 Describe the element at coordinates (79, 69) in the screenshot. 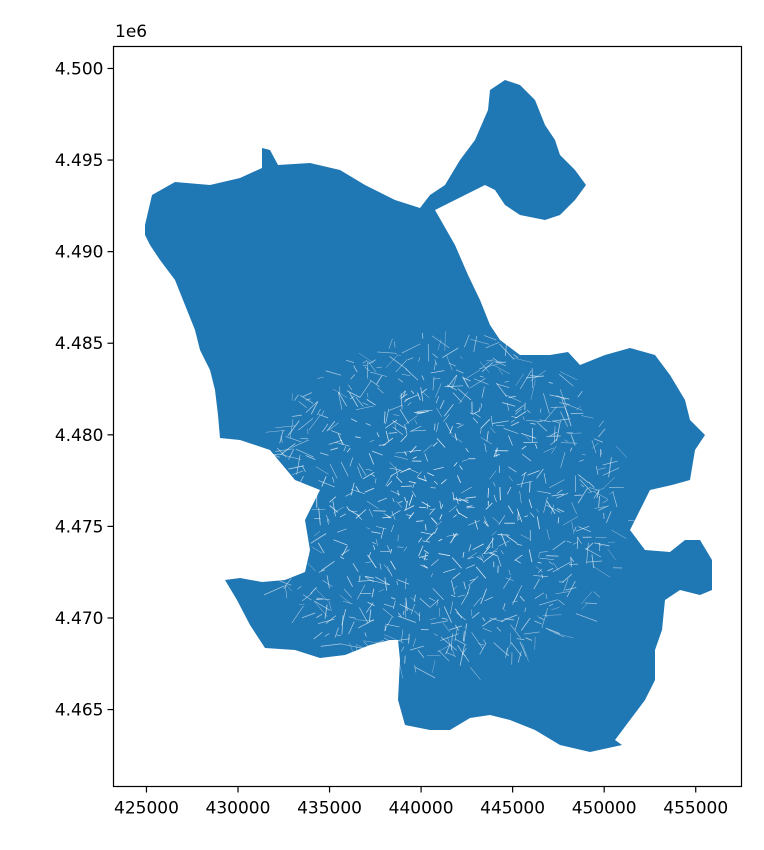

I see `y-tick-label: 4.500` at that location.